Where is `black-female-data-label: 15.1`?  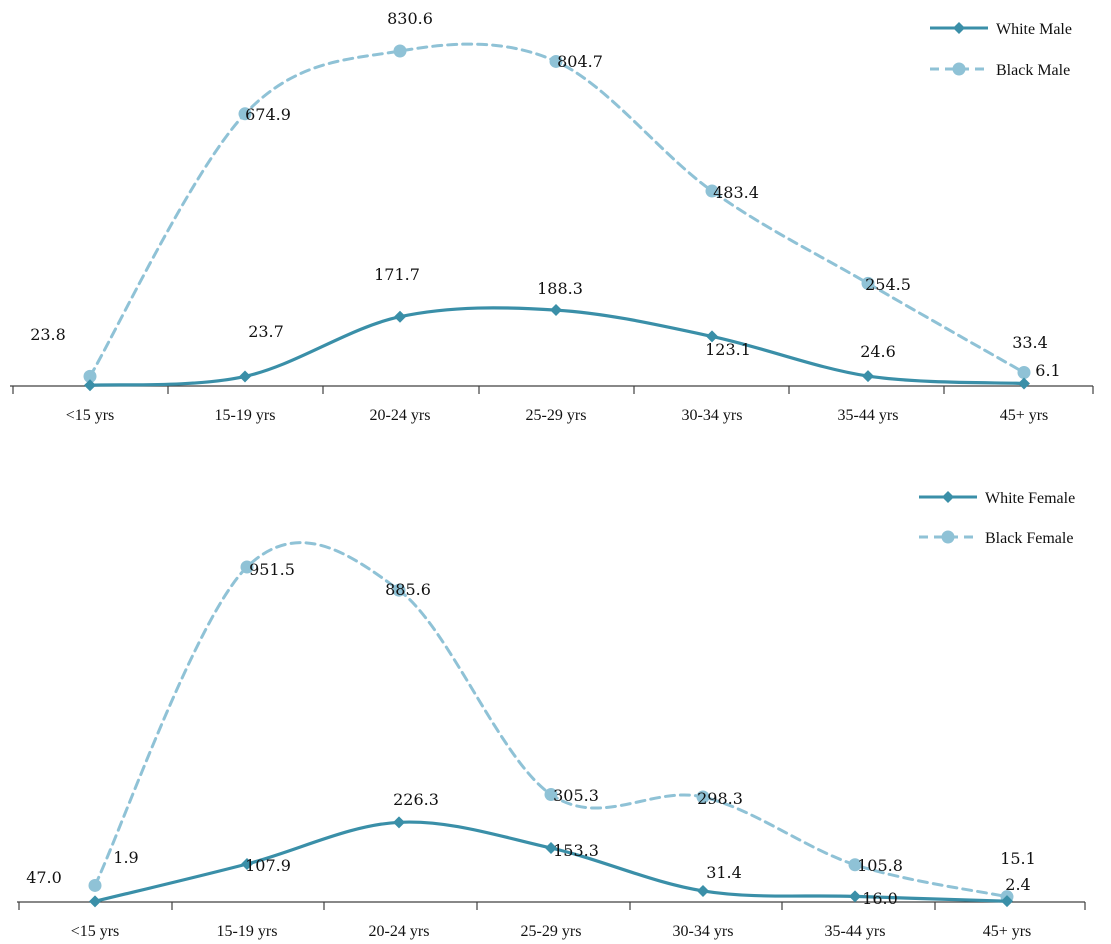
black-female-data-label: 15.1 is located at coordinates (1018, 858).